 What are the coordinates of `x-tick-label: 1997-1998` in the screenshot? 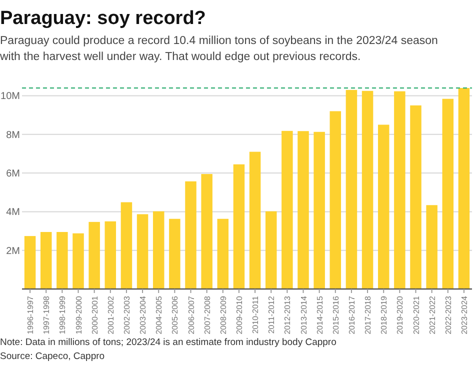 It's located at (47, 314).